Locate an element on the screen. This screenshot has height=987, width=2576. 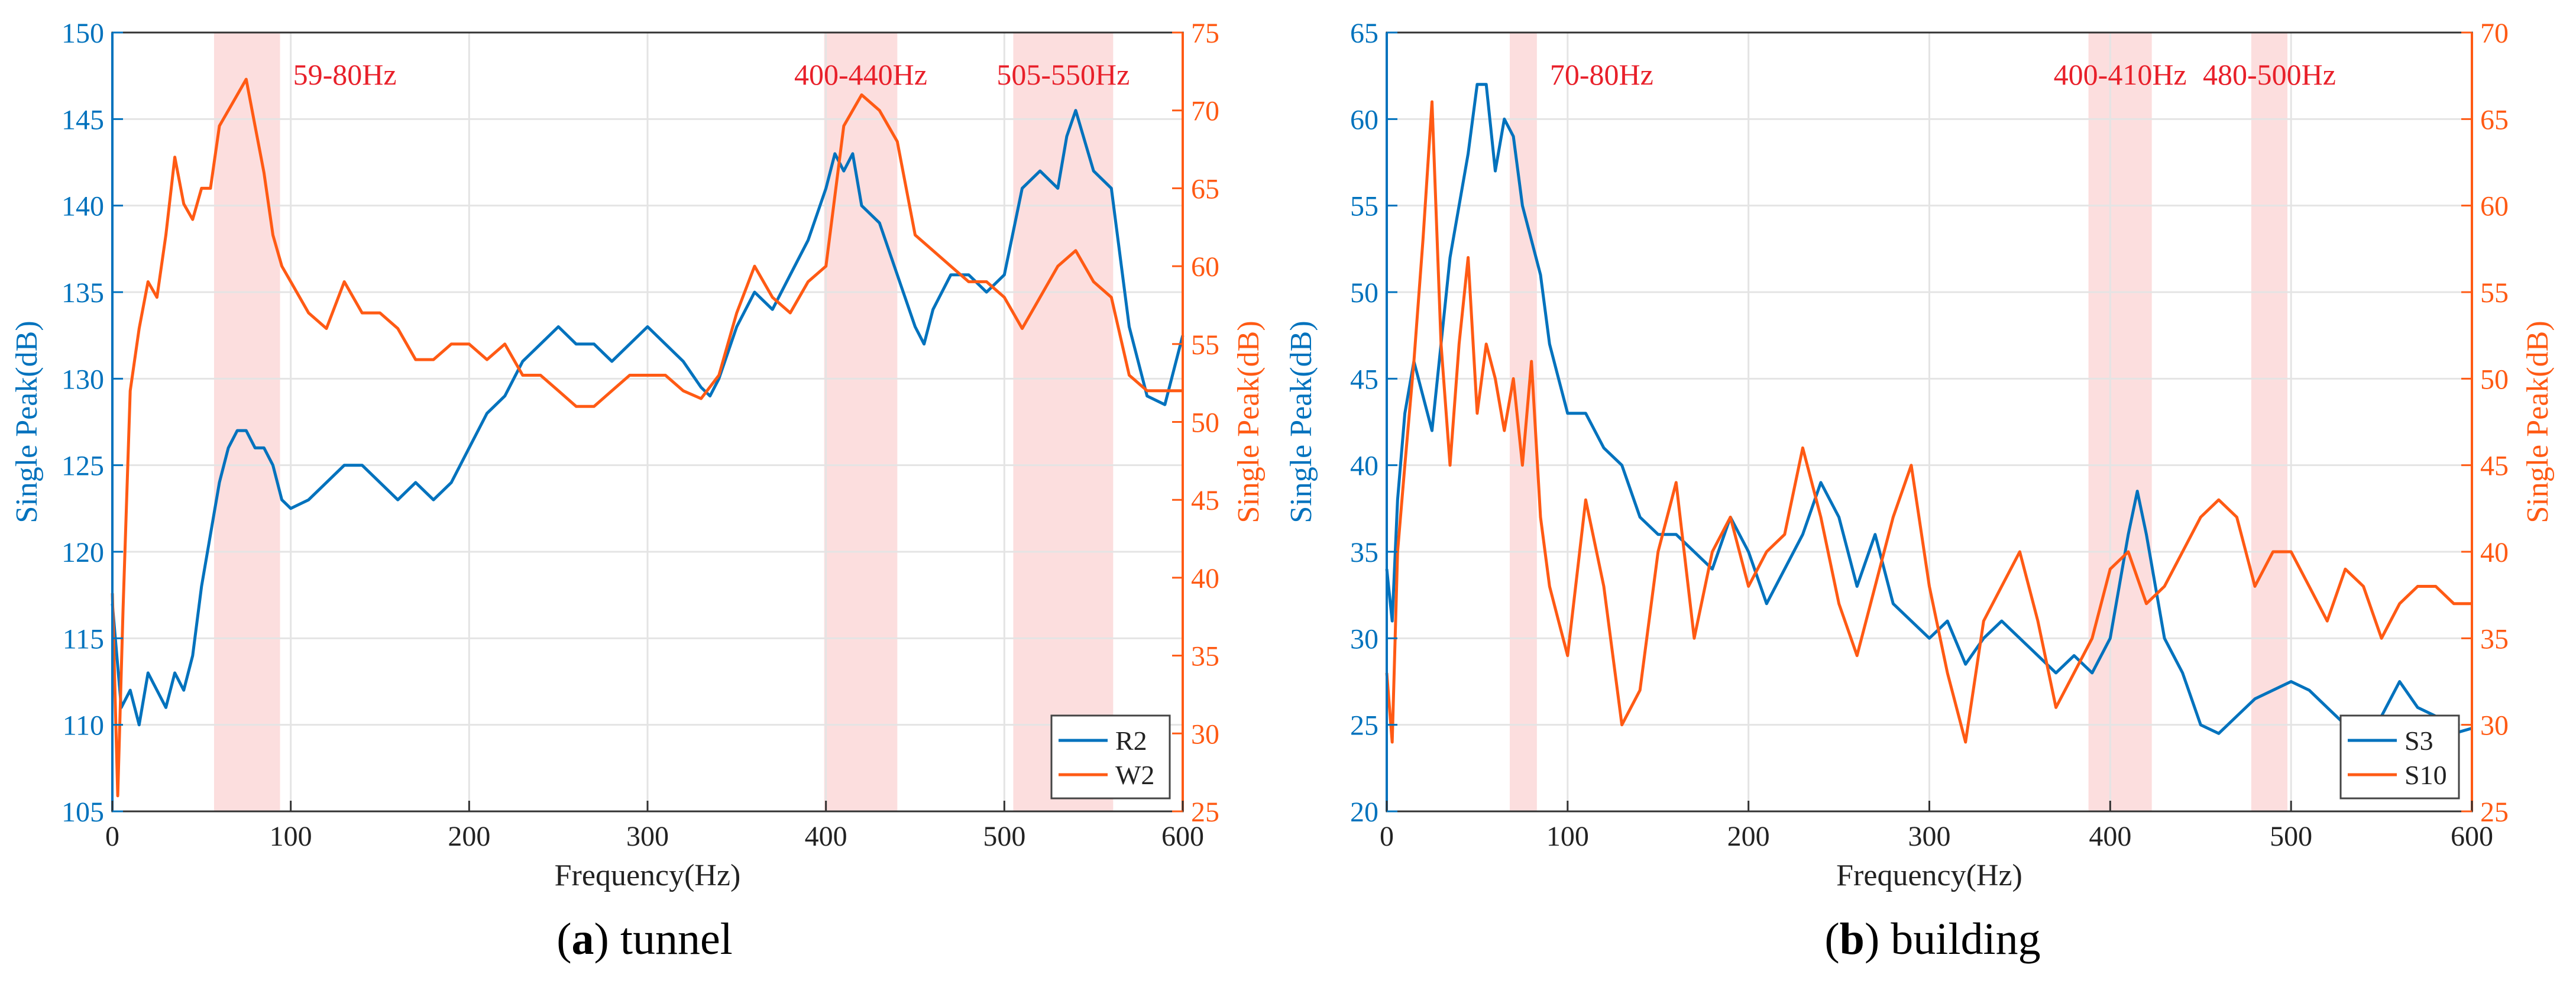
x-tick-label-b-0: 0 is located at coordinates (1387, 837).